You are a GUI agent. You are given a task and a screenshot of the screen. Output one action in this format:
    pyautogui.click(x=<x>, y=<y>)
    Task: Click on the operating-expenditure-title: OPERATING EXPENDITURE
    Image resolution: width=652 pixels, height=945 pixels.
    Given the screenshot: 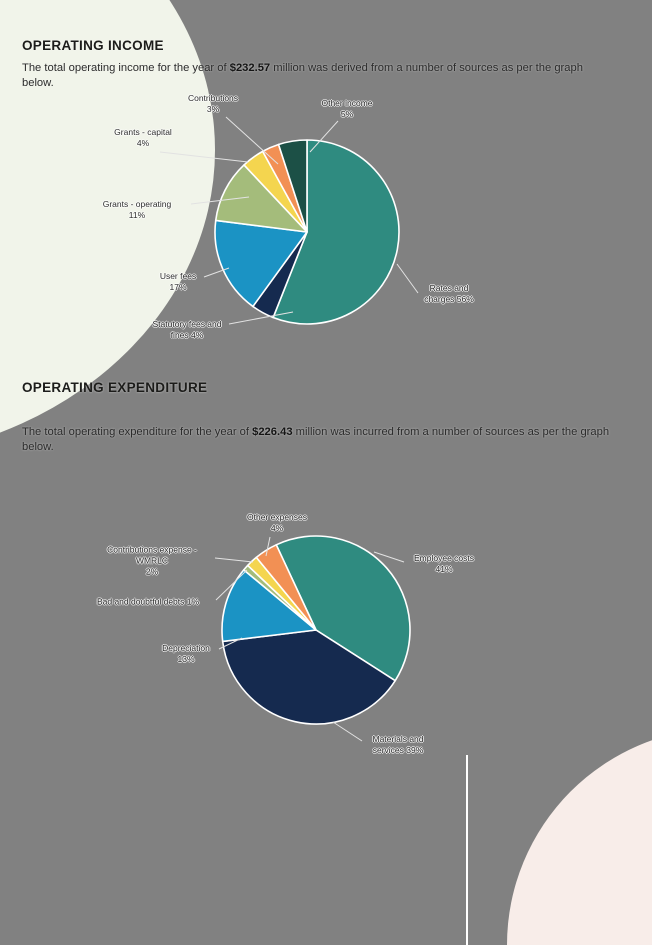 What is the action you would take?
    pyautogui.click(x=115, y=387)
    